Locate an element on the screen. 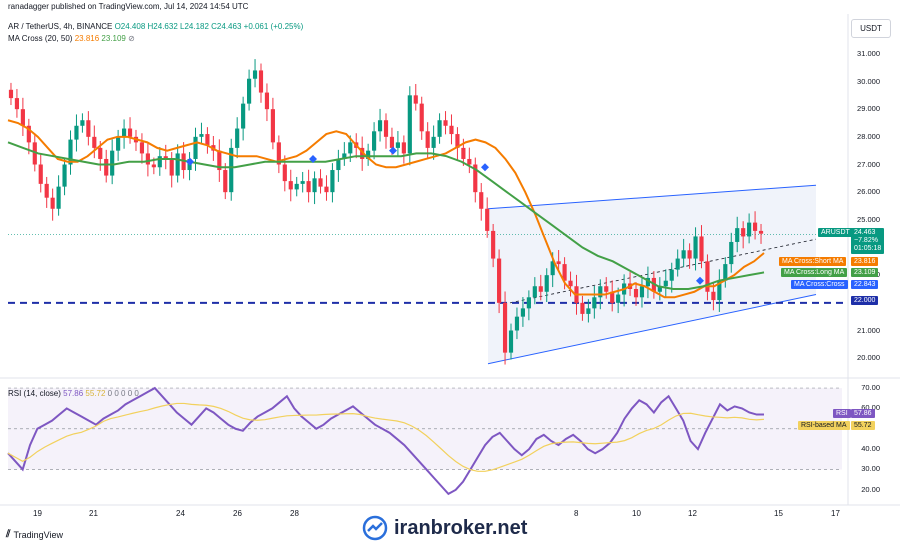 The width and height of the screenshot is (900, 546). ma-legend: MA Cross (20, 50) 23.816 23.109 ⊘ is located at coordinates (71, 38).